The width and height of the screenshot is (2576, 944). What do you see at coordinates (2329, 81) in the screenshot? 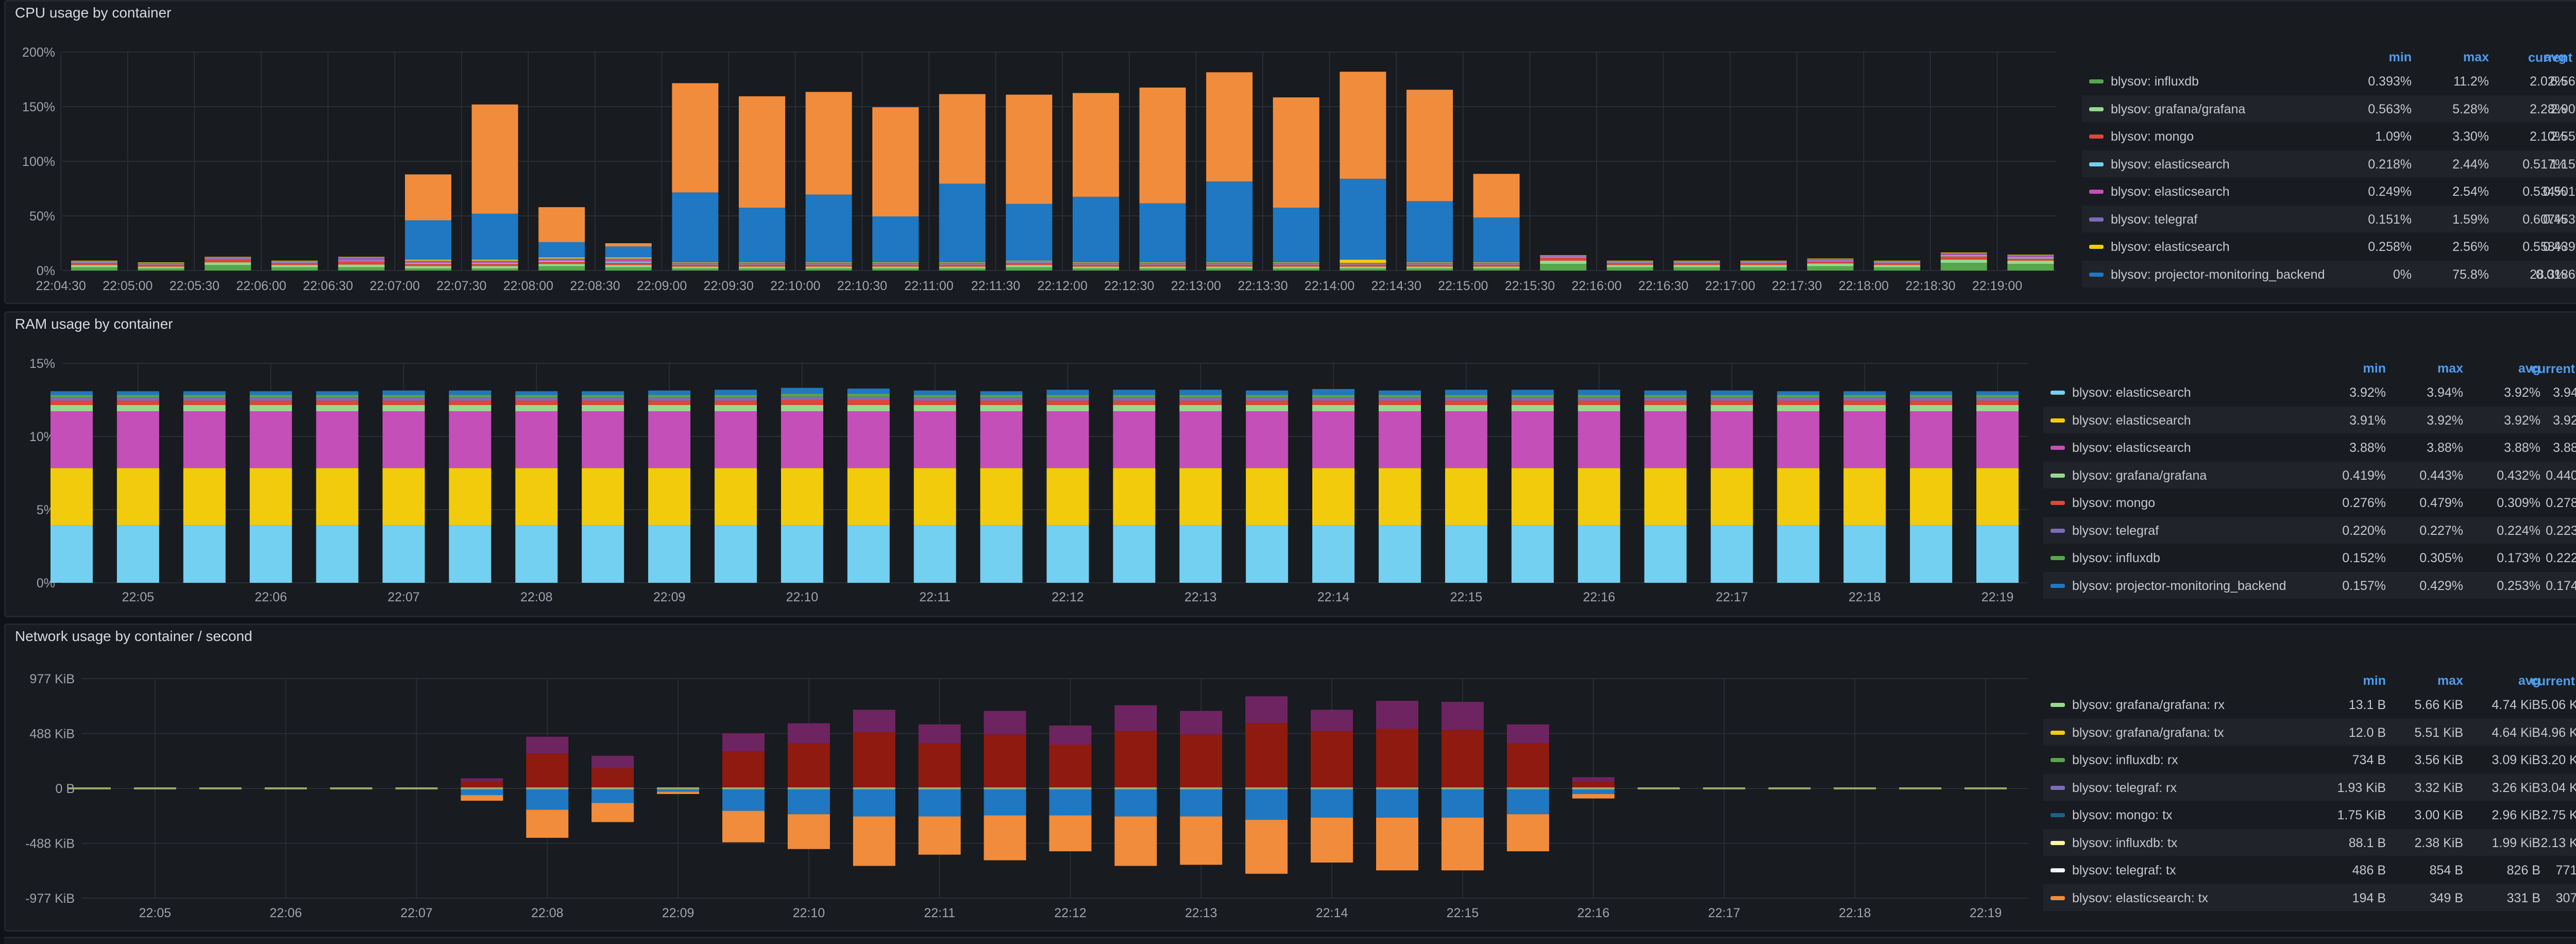
I see `legend-row: blysov: influxdb 0.393% 11.2% 2.02%6.56%` at bounding box center [2329, 81].